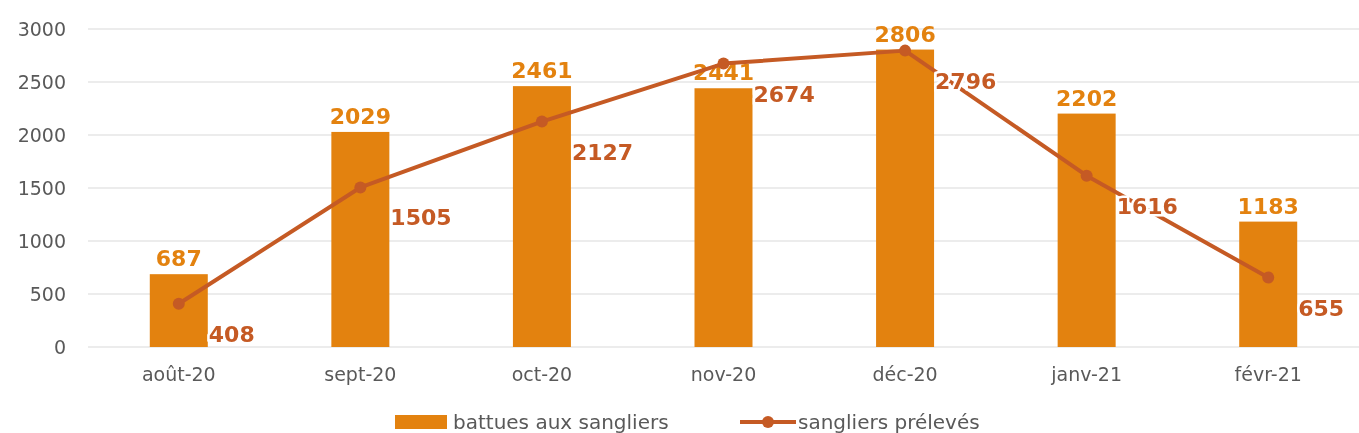 This screenshot has height=433, width=1359. I want to click on data-label: 2202, so click(1087, 98).